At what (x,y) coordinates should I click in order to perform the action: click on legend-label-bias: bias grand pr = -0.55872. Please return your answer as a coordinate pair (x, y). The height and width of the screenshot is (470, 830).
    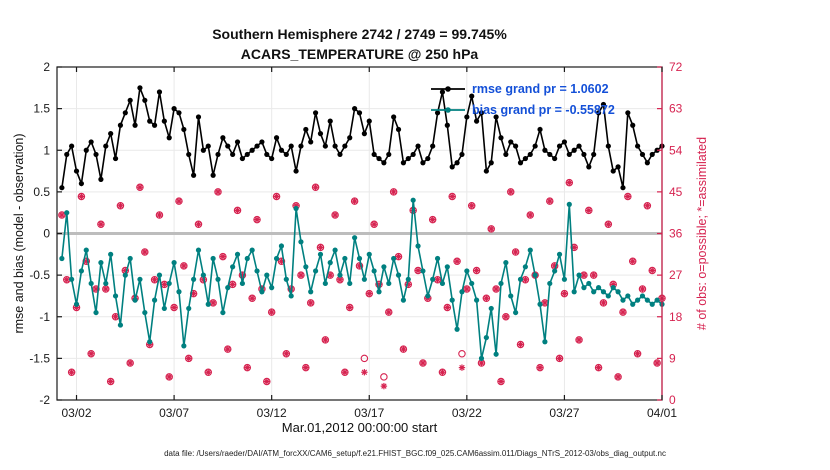
    Looking at the image, I should click on (543, 109).